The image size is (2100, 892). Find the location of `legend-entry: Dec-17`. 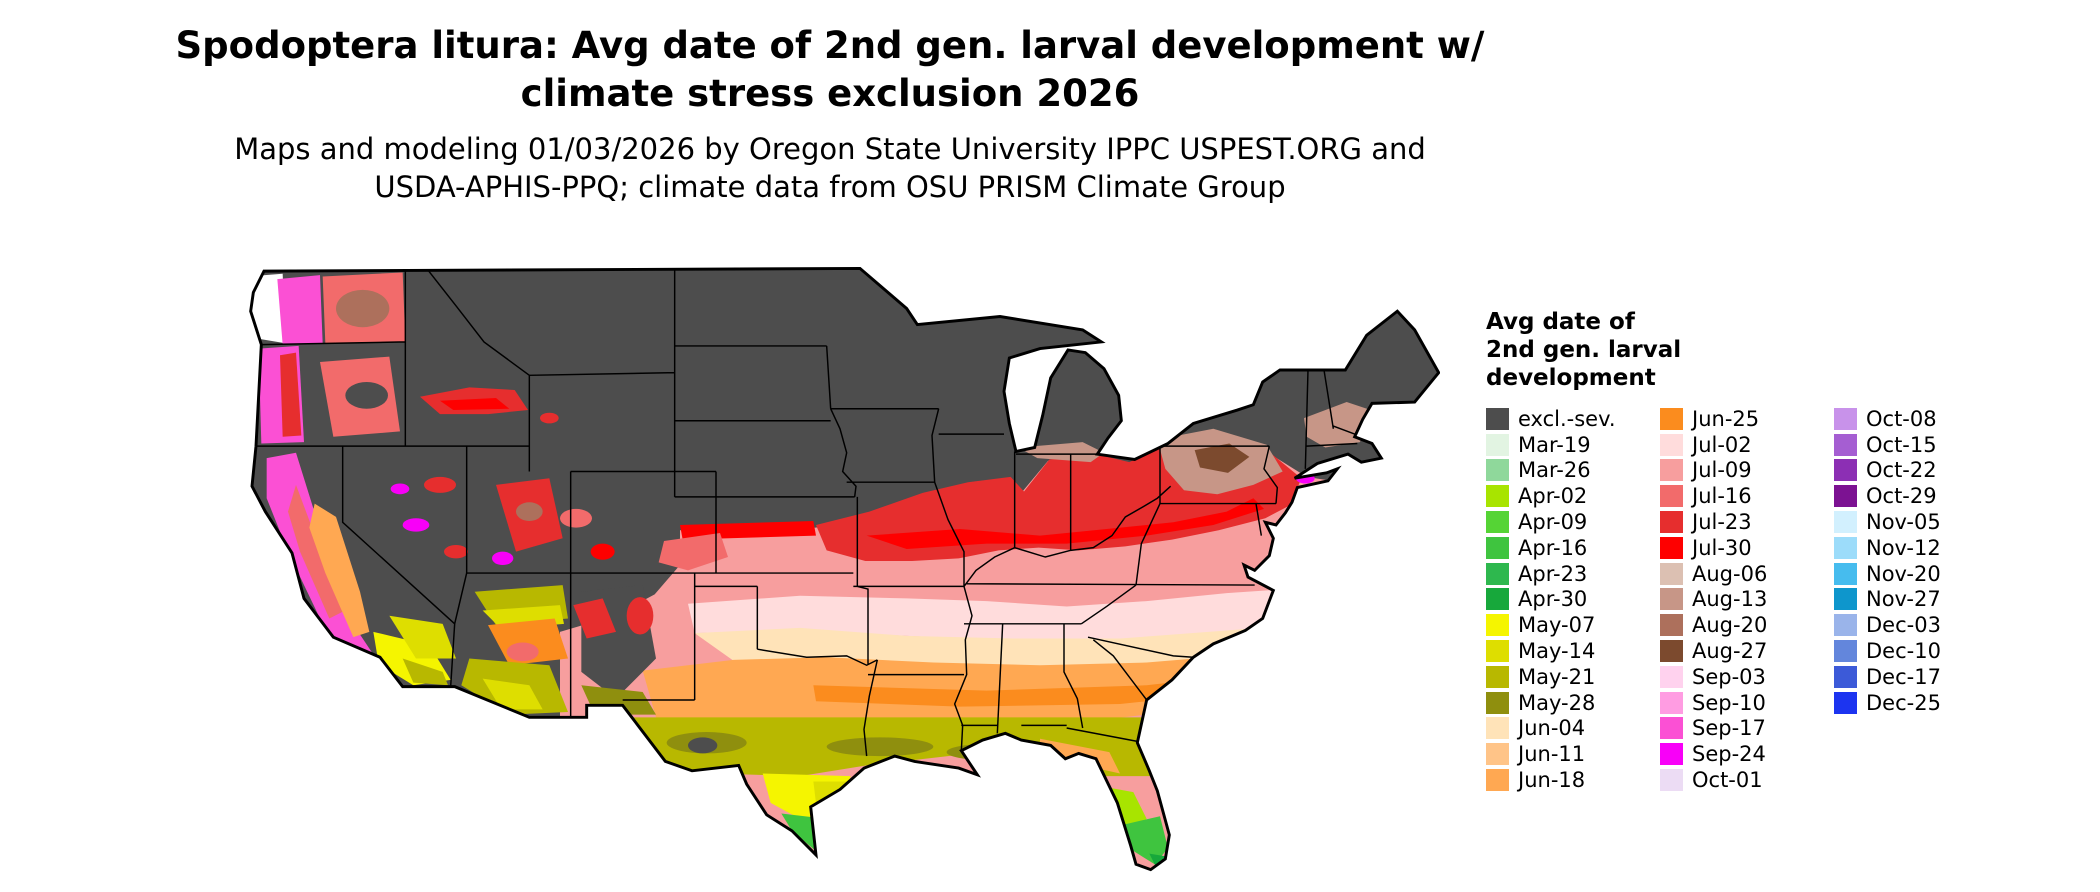

legend-entry: Dec-17 is located at coordinates (1921, 677).